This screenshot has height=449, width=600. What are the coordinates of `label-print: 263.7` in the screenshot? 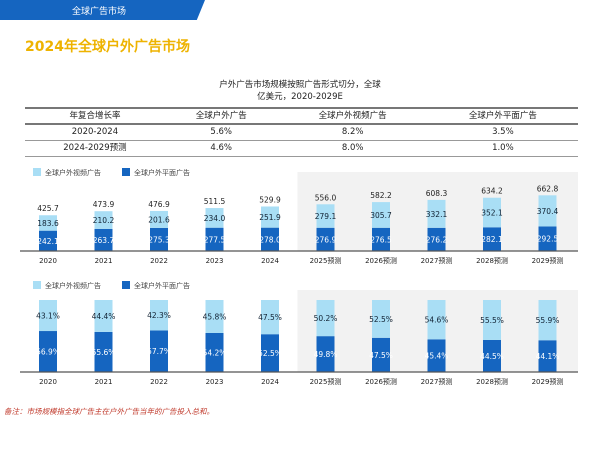 It's located at (104, 240).